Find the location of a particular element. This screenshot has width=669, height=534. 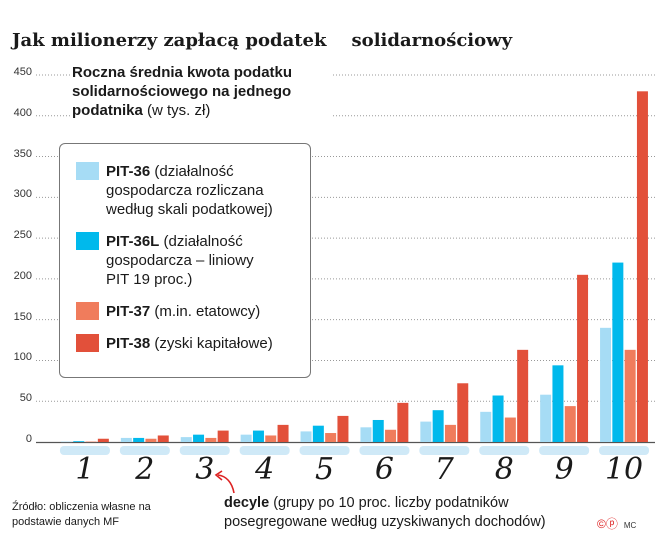

y-tick-label: 150 is located at coordinates (22, 316).